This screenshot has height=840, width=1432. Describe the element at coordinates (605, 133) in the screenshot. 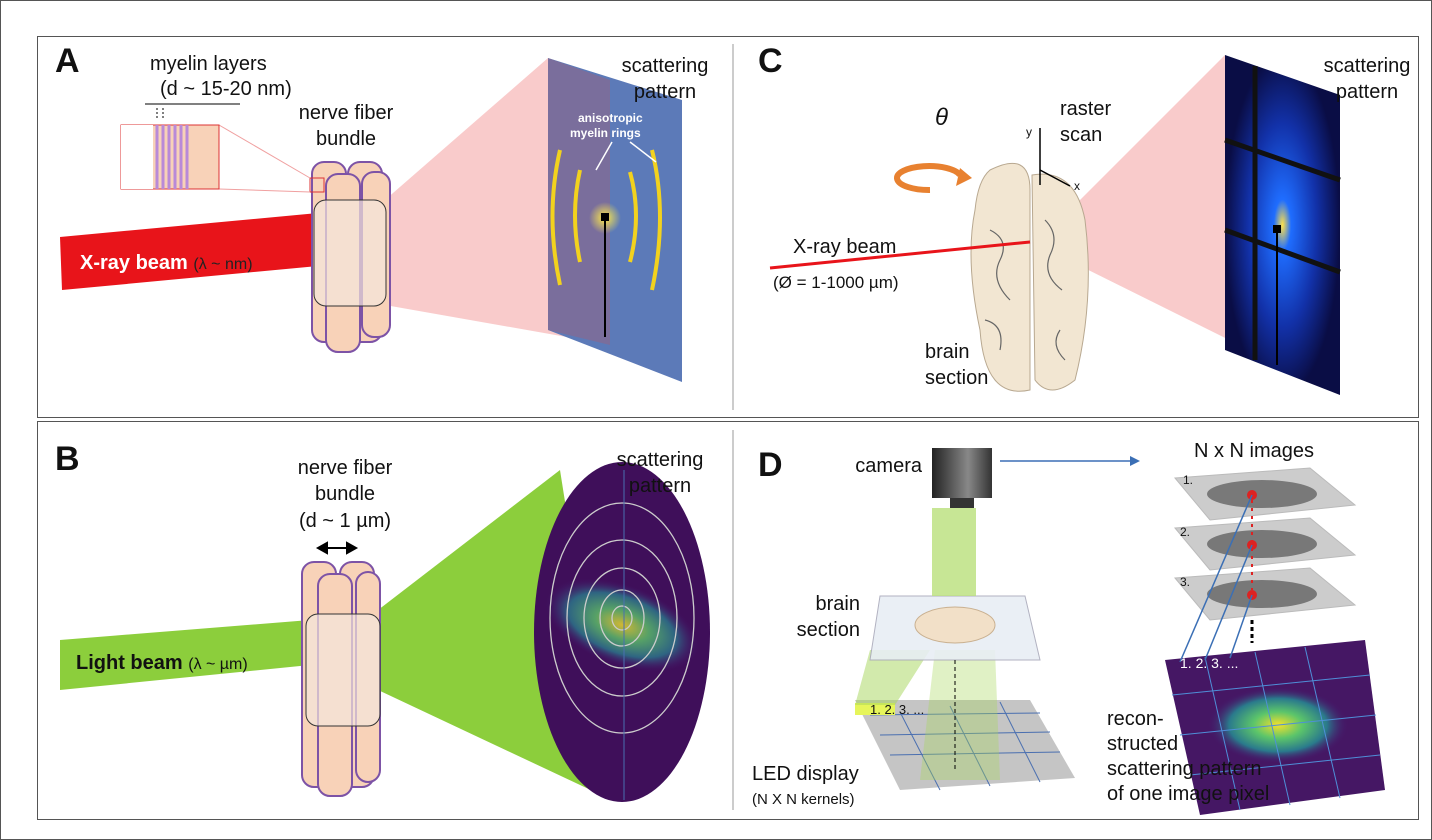

I see `rings-label: myelin rings` at that location.